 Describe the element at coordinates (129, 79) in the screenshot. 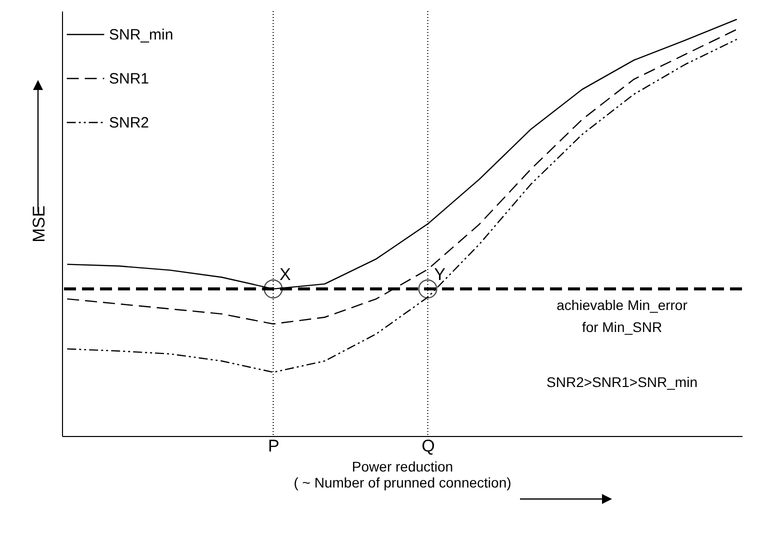

I see `legend-label: SNR1` at that location.